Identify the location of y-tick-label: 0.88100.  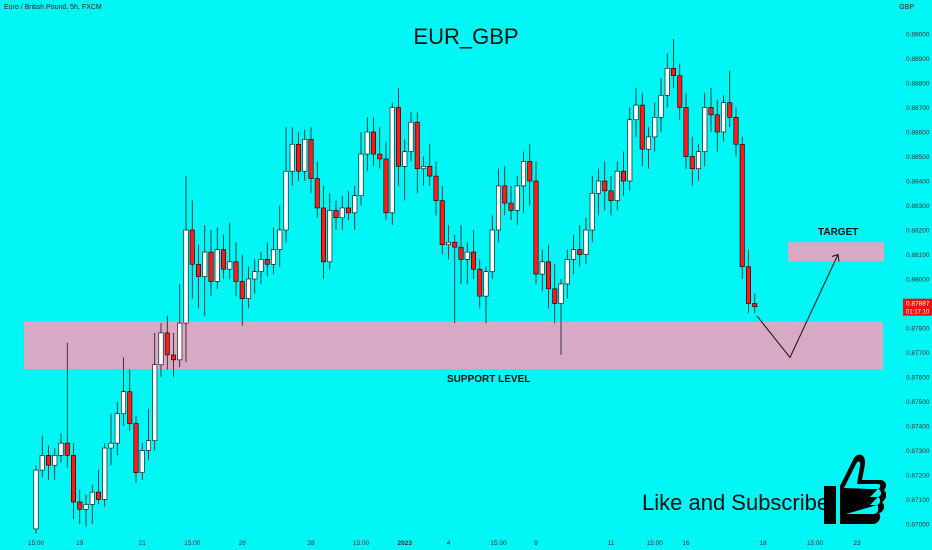
(918, 255).